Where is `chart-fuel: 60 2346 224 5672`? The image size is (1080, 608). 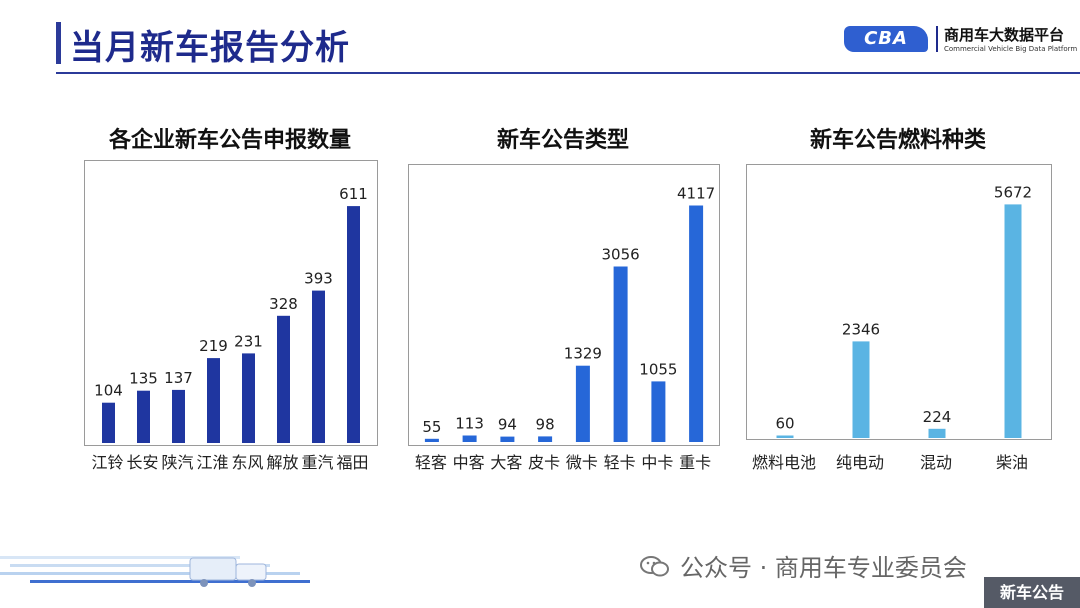 chart-fuel: 60 2346 224 5672 is located at coordinates (903, 310).